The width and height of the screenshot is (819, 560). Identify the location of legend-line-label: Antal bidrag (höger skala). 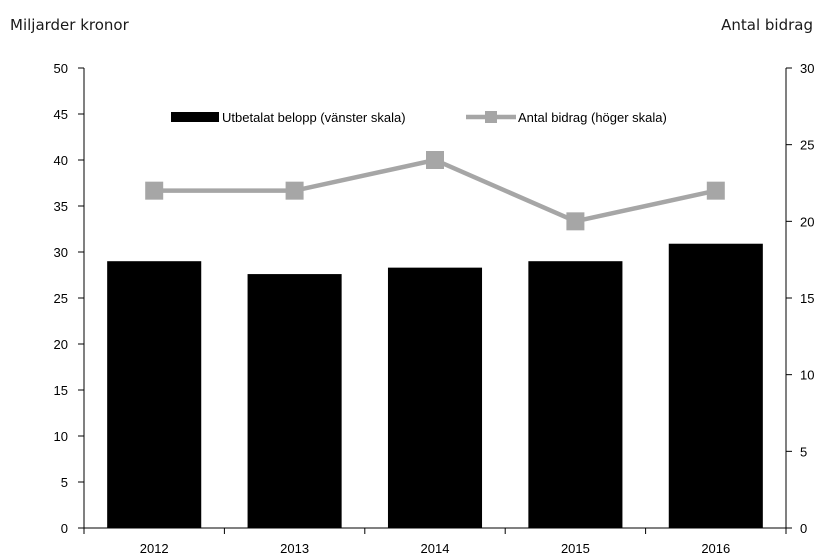
(592, 117).